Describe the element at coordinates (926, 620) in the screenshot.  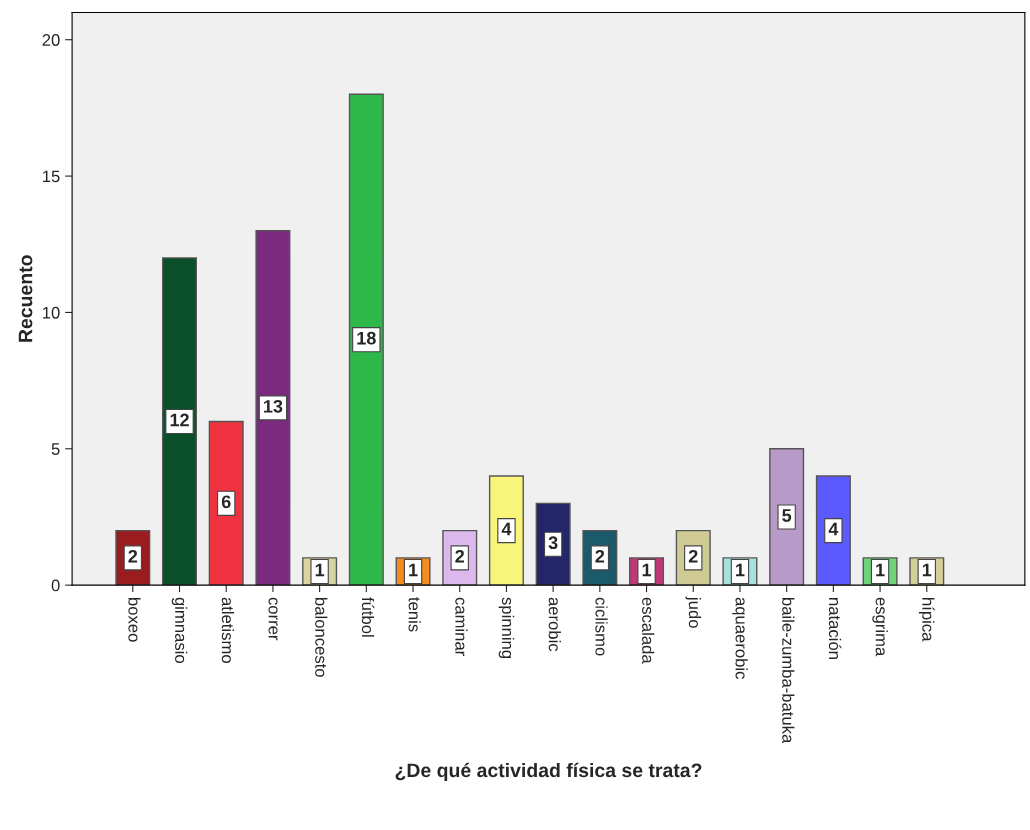
I see `x-tick-label: hípica` at that location.